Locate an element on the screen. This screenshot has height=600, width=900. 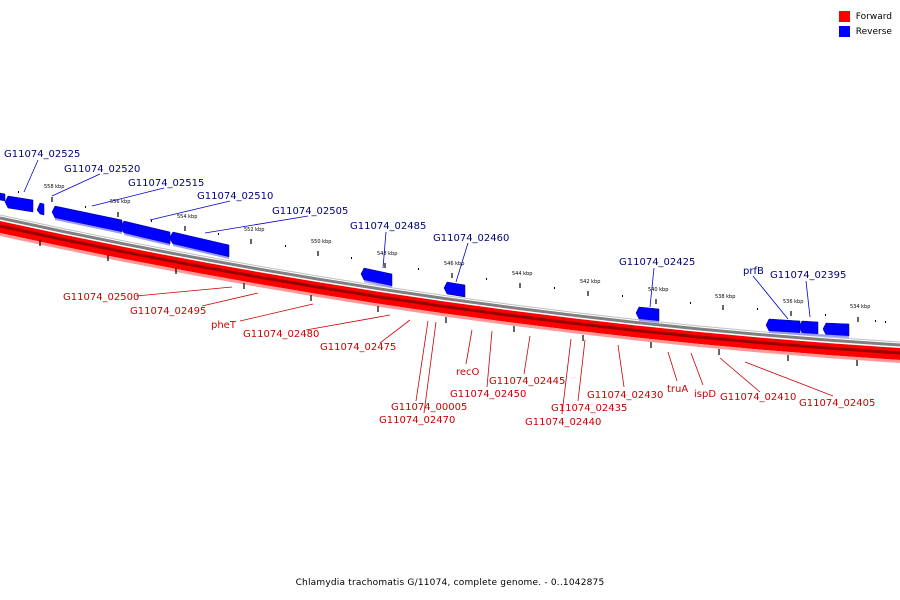
tick-label: 536 kbp is located at coordinates (793, 302).